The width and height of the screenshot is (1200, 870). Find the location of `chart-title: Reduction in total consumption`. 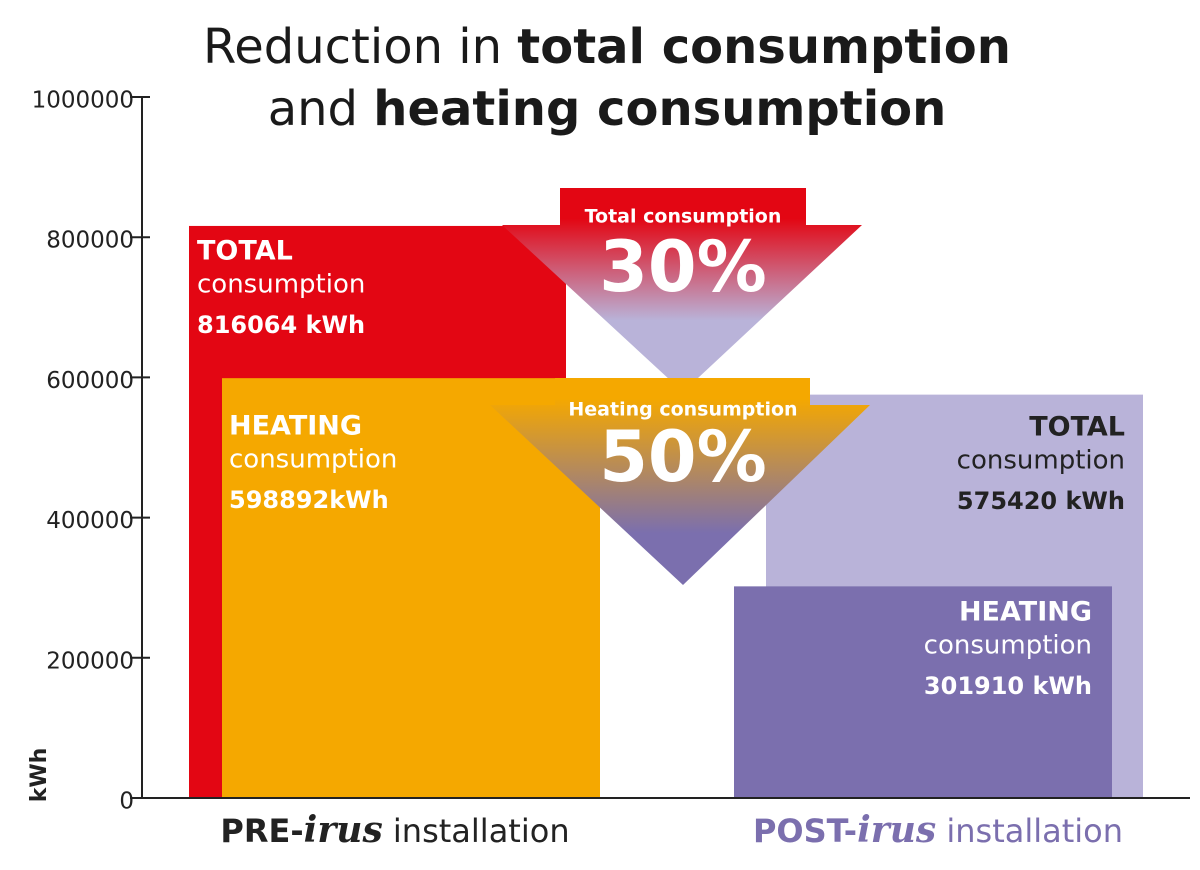

chart-title: Reduction in total consumption is located at coordinates (607, 47).